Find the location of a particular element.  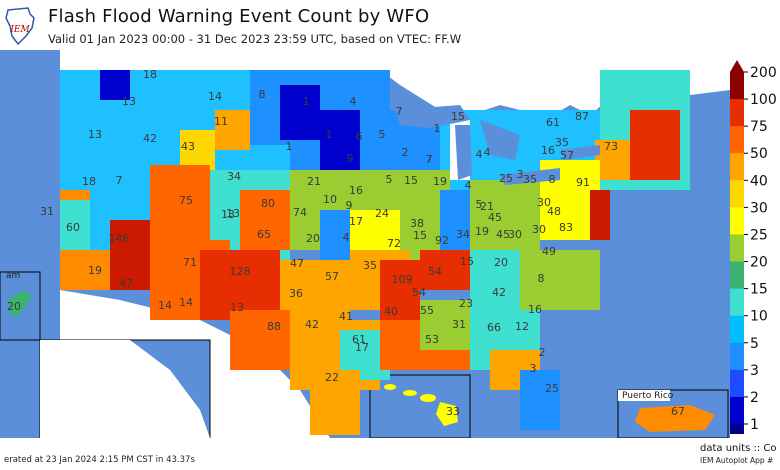

wfo-count-label: 12 is located at coordinates (522, 326).